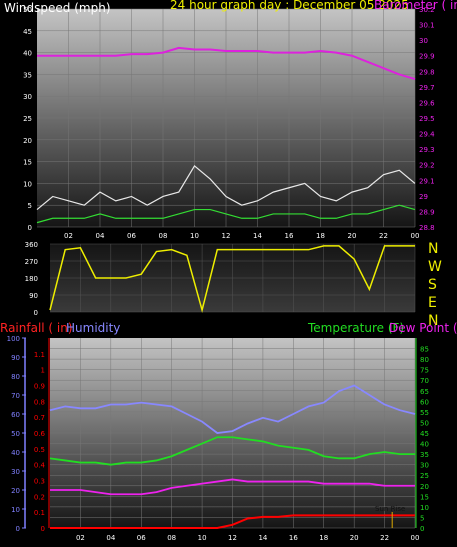 The height and width of the screenshot is (547, 457). What do you see at coordinates (15, 377) in the screenshot?
I see `humidity-tick-label: 80` at bounding box center [15, 377].